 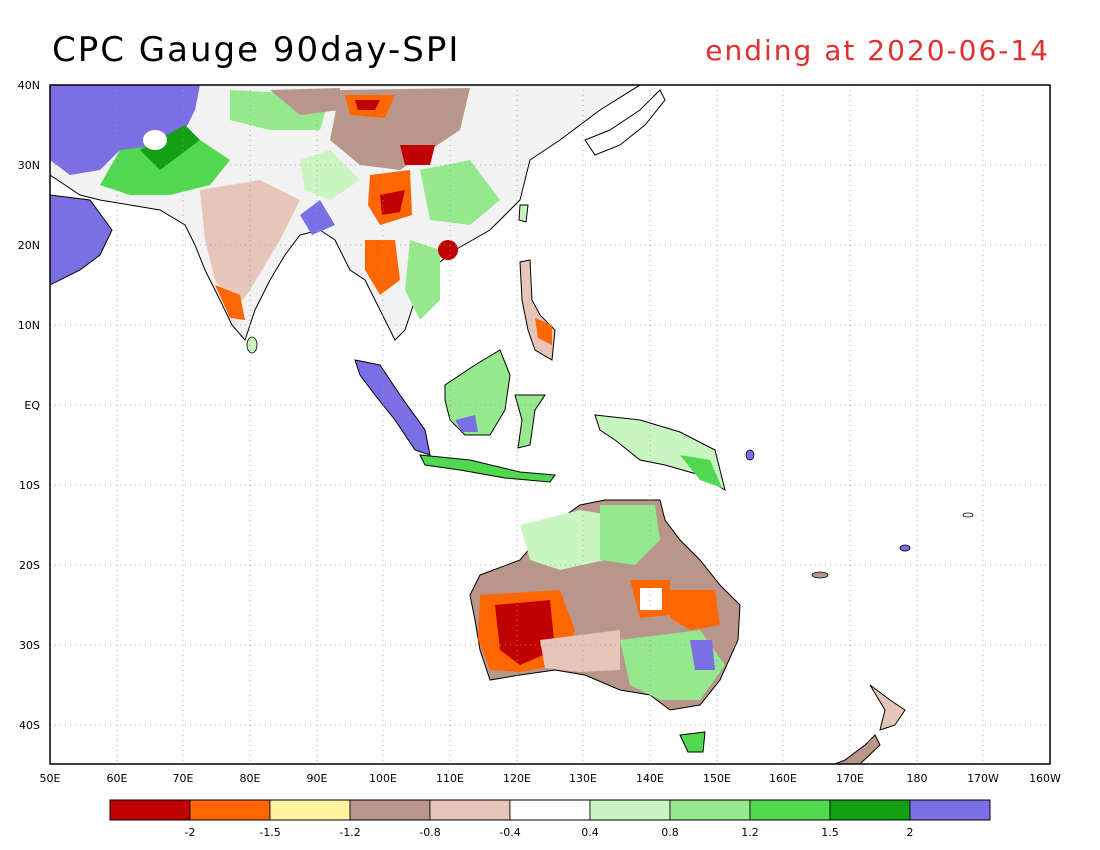 I want to click on lon-label: 170E, so click(x=850, y=778).